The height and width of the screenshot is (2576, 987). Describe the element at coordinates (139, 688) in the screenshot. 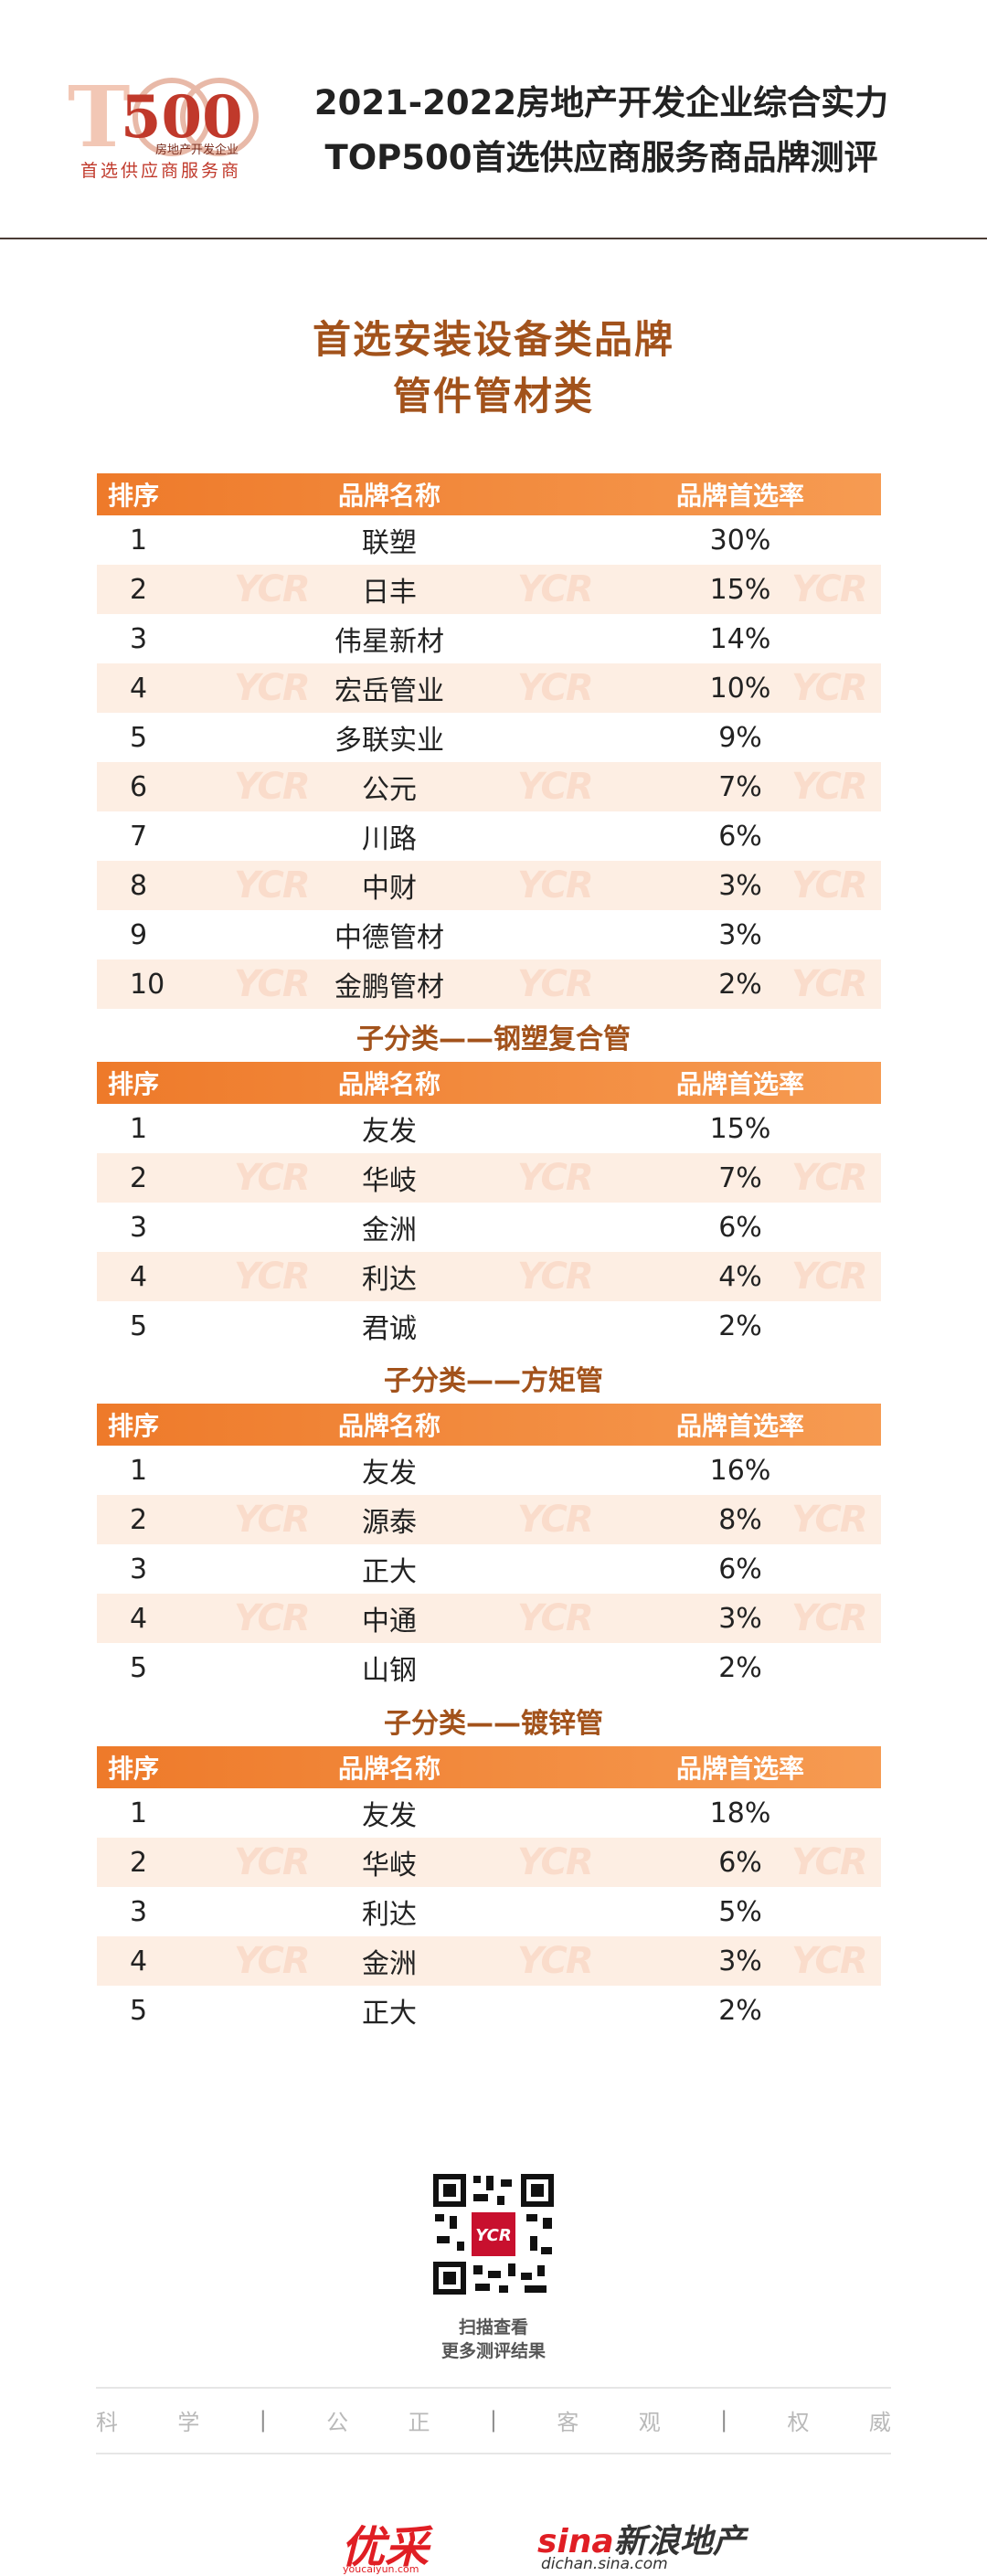

I see `rank-cell: 4` at that location.